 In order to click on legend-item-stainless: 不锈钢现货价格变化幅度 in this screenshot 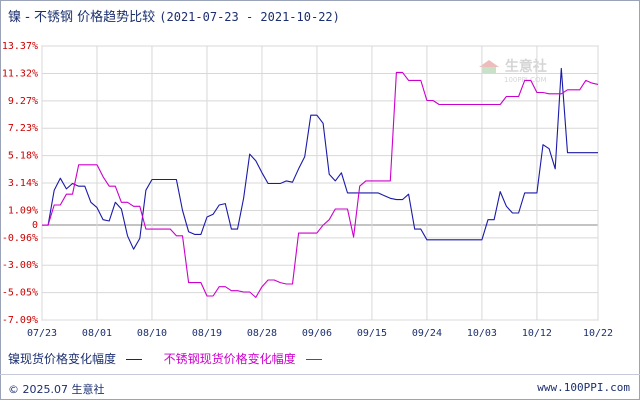, I will do `click(243, 358)`.